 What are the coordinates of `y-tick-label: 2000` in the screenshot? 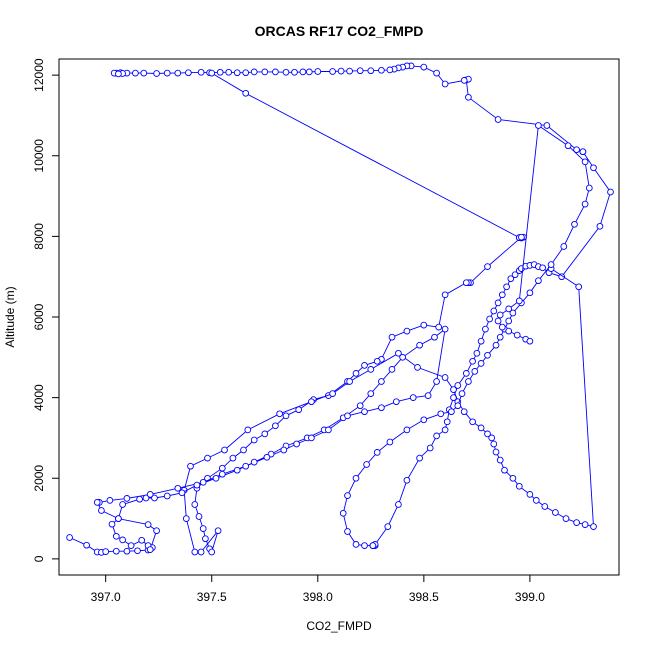 It's located at (39, 478).